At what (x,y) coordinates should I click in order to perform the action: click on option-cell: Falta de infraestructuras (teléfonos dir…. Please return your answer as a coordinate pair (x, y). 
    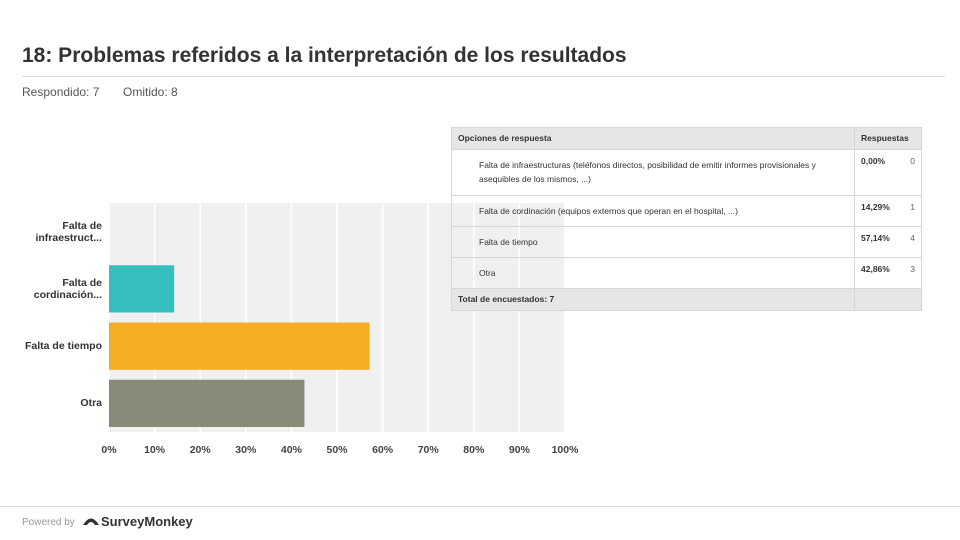
    Looking at the image, I should click on (653, 172).